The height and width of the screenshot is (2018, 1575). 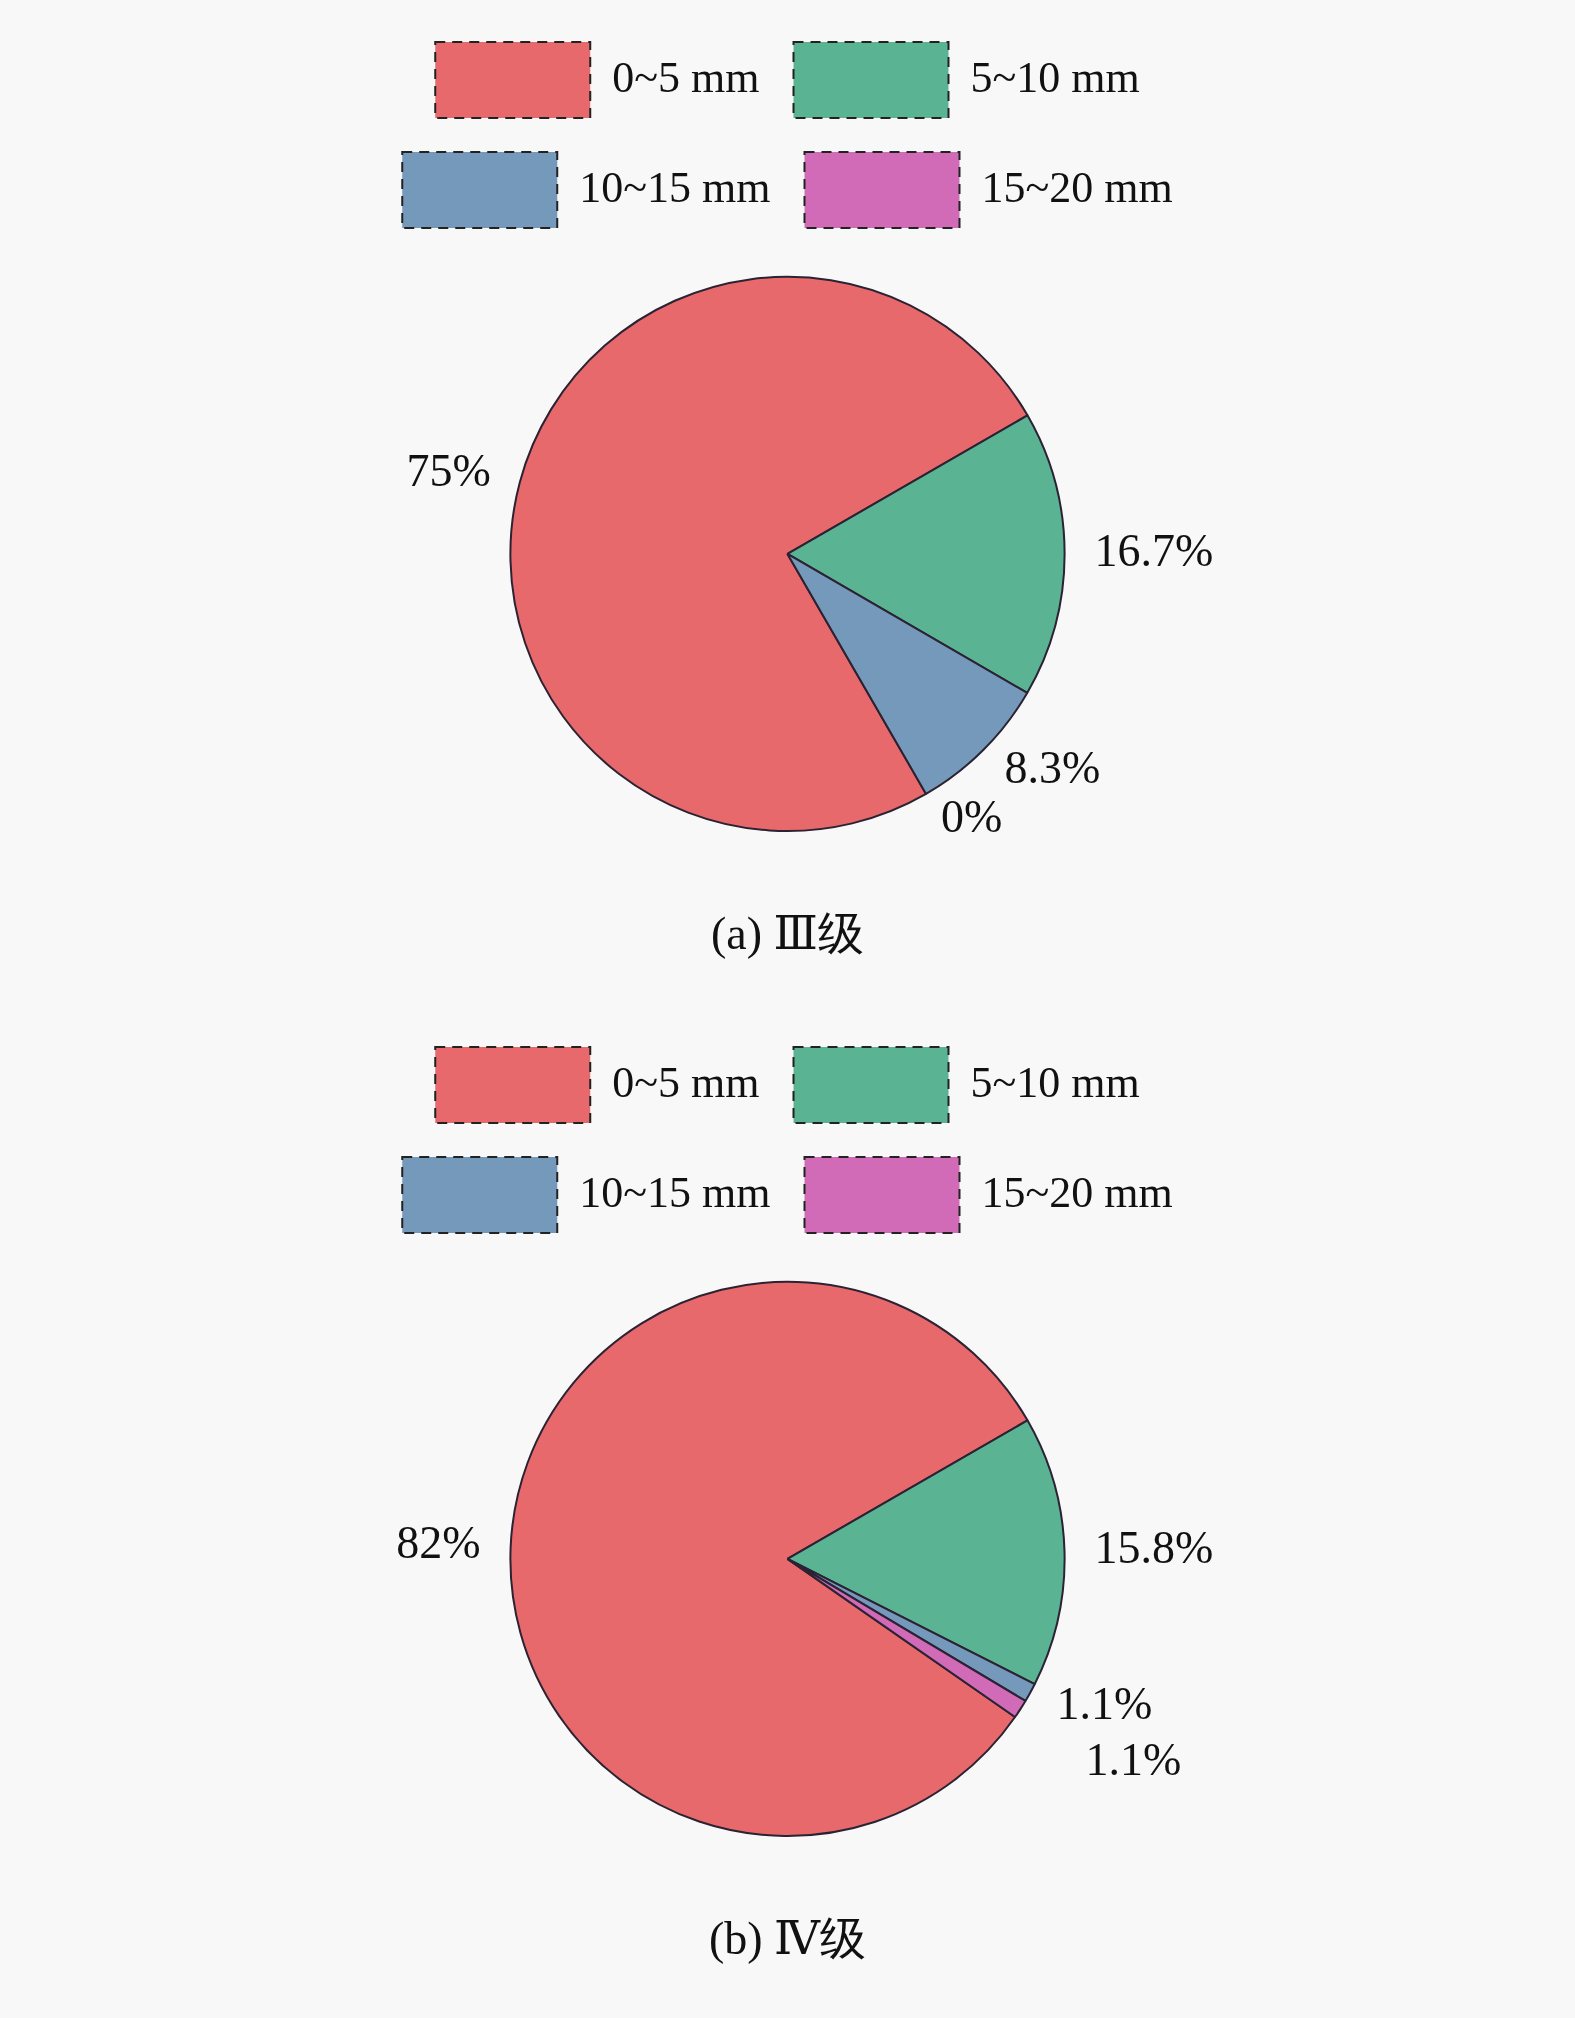 What do you see at coordinates (438, 1543) in the screenshot?
I see `data-label: 82%` at bounding box center [438, 1543].